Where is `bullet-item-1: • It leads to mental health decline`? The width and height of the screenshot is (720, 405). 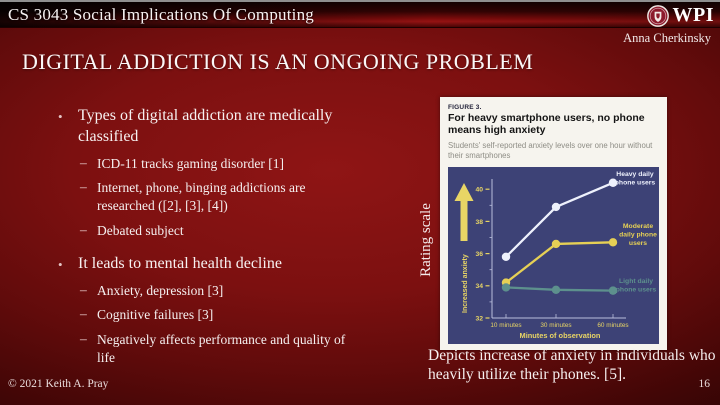 bullet-item-1: • It leads to mental health decline is located at coordinates (223, 264).